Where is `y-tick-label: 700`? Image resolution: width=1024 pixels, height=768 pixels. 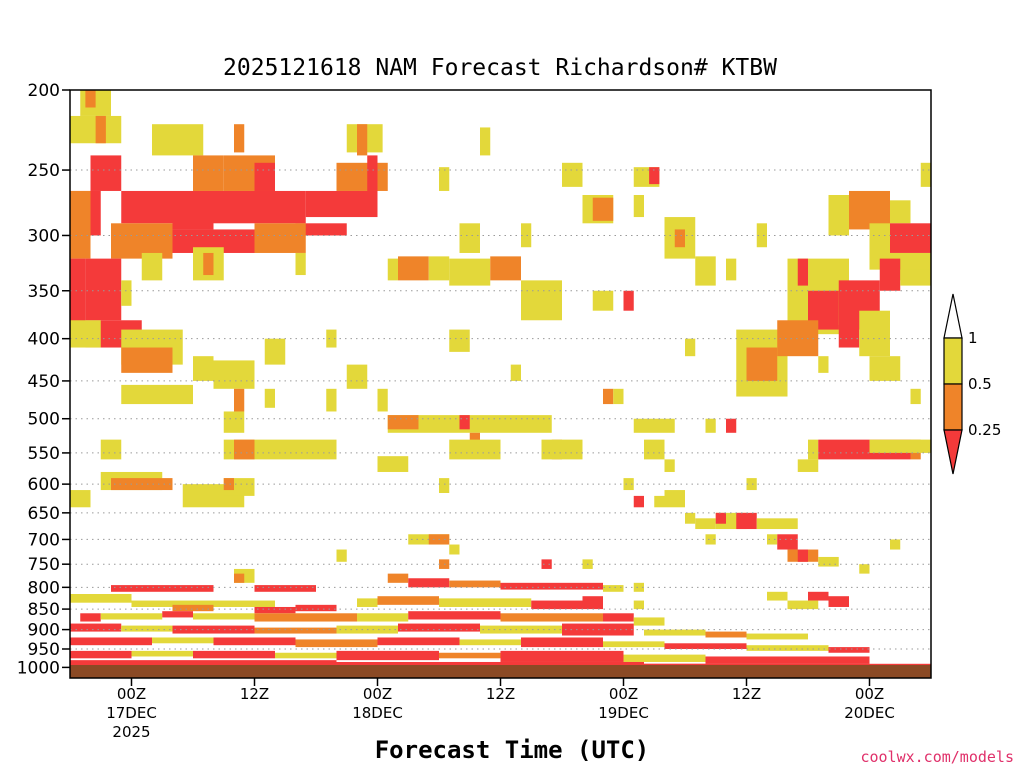 y-tick-label: 700 is located at coordinates (44, 540).